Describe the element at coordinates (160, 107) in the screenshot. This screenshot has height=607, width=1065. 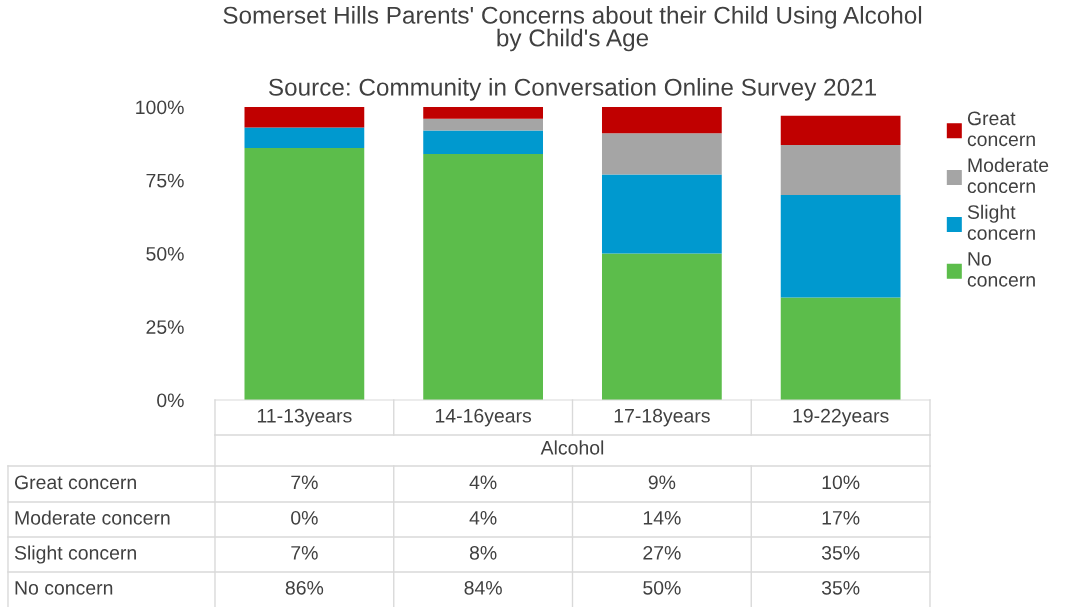
I see `y-tick-label: 100%` at that location.